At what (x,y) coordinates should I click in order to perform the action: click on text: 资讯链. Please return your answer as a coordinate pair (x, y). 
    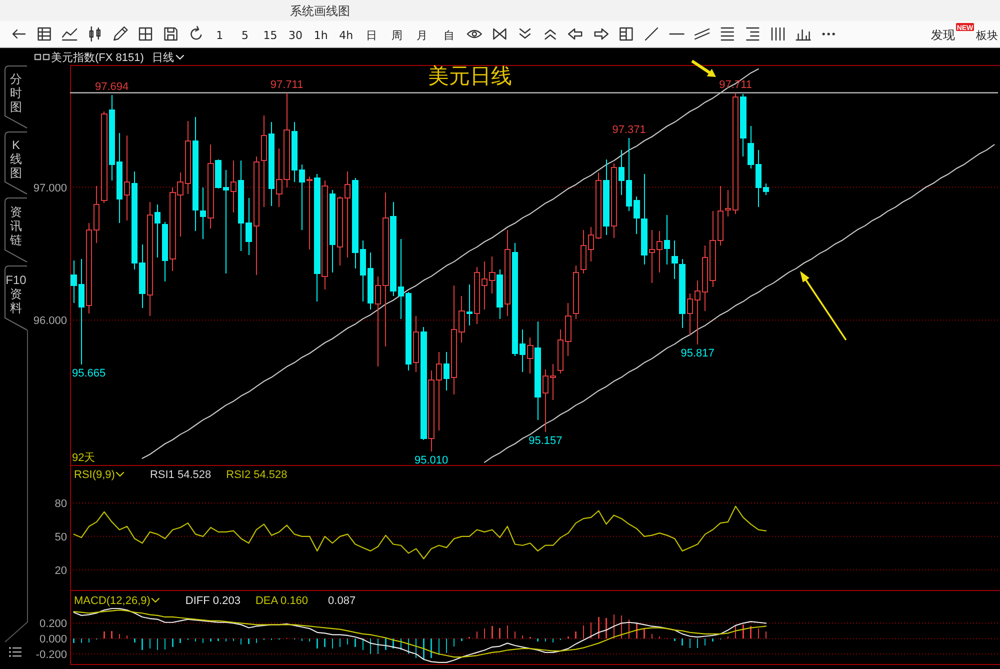
    Looking at the image, I should click on (15, 226).